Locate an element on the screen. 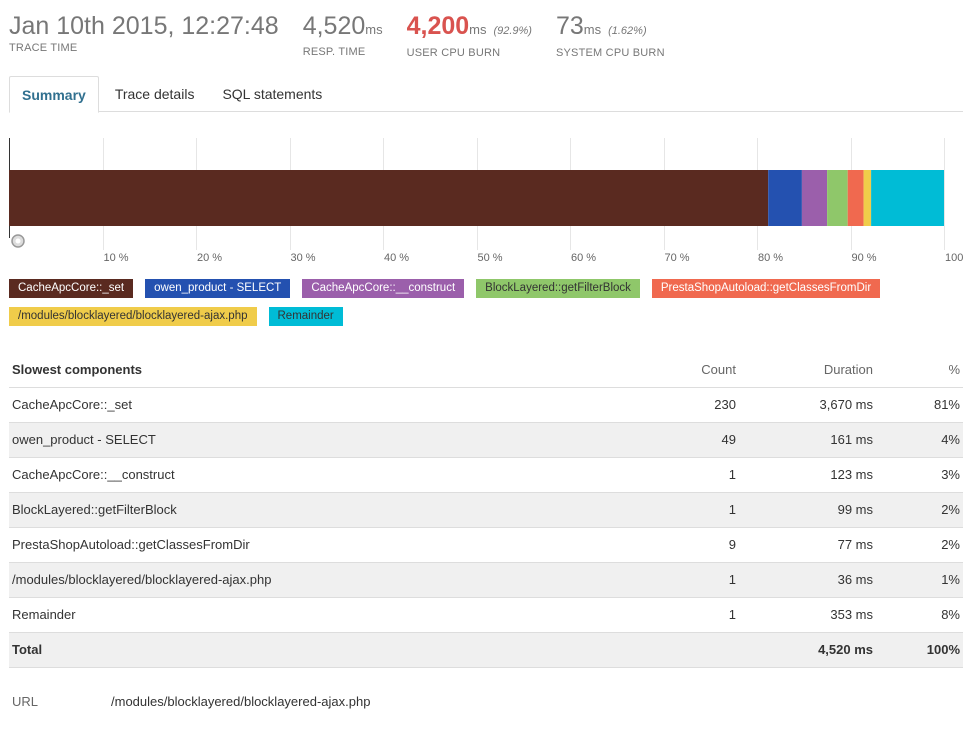  row-name: owen_product - SELECT is located at coordinates (289, 440).